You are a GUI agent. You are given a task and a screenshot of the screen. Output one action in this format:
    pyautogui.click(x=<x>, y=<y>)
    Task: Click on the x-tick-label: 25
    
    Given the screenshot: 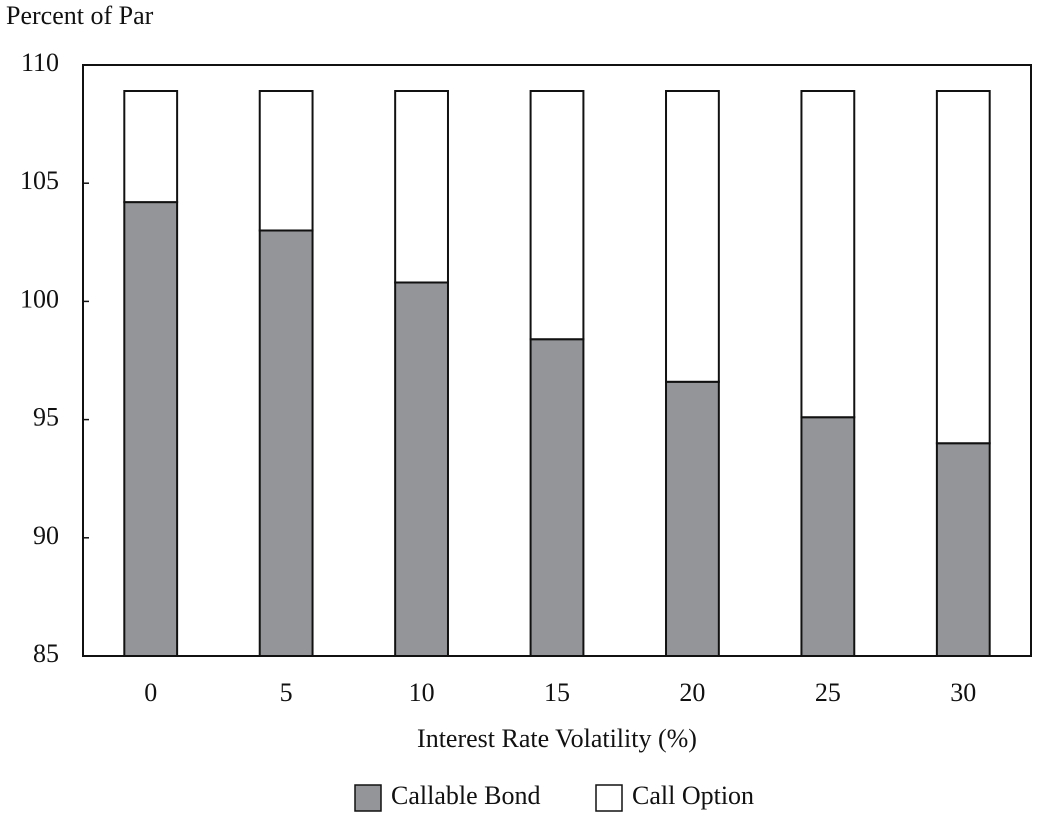 What is the action you would take?
    pyautogui.click(x=828, y=692)
    